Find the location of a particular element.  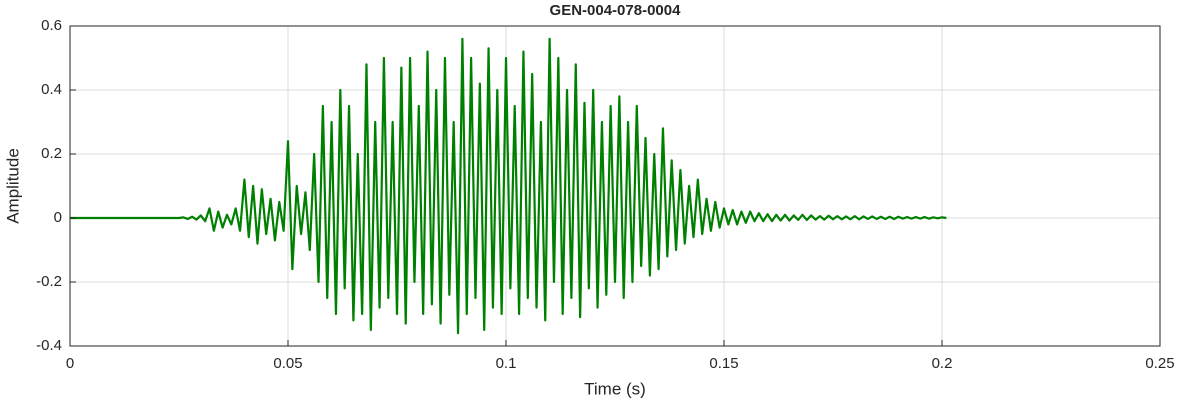

x-tick-label: 0 is located at coordinates (70, 363).